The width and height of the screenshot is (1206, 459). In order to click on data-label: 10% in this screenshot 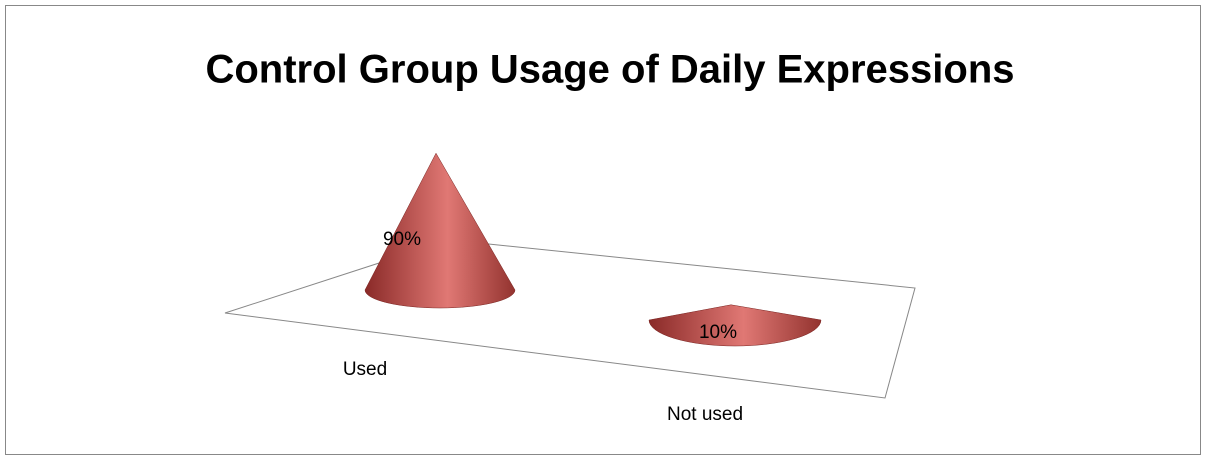, I will do `click(718, 332)`.